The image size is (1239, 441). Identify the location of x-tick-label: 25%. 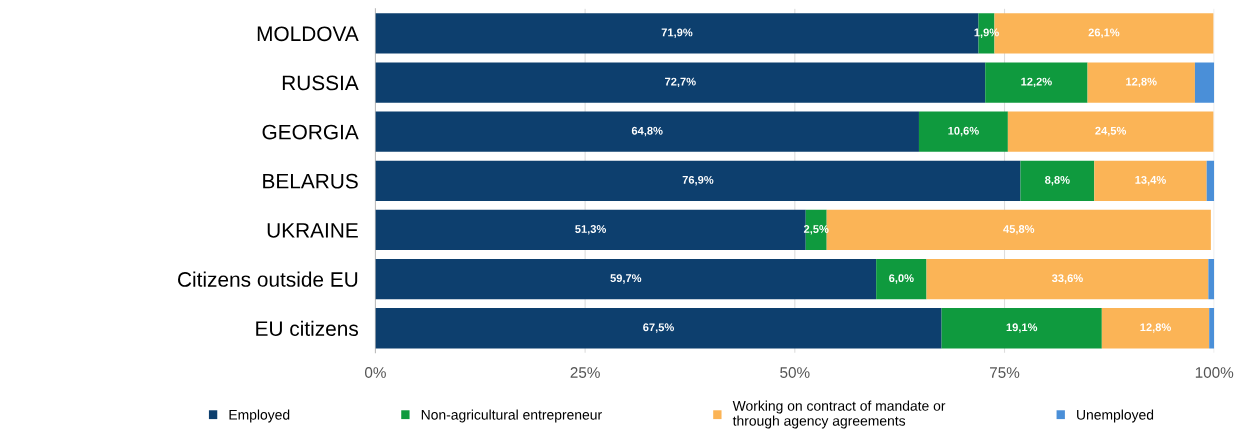
(585, 372).